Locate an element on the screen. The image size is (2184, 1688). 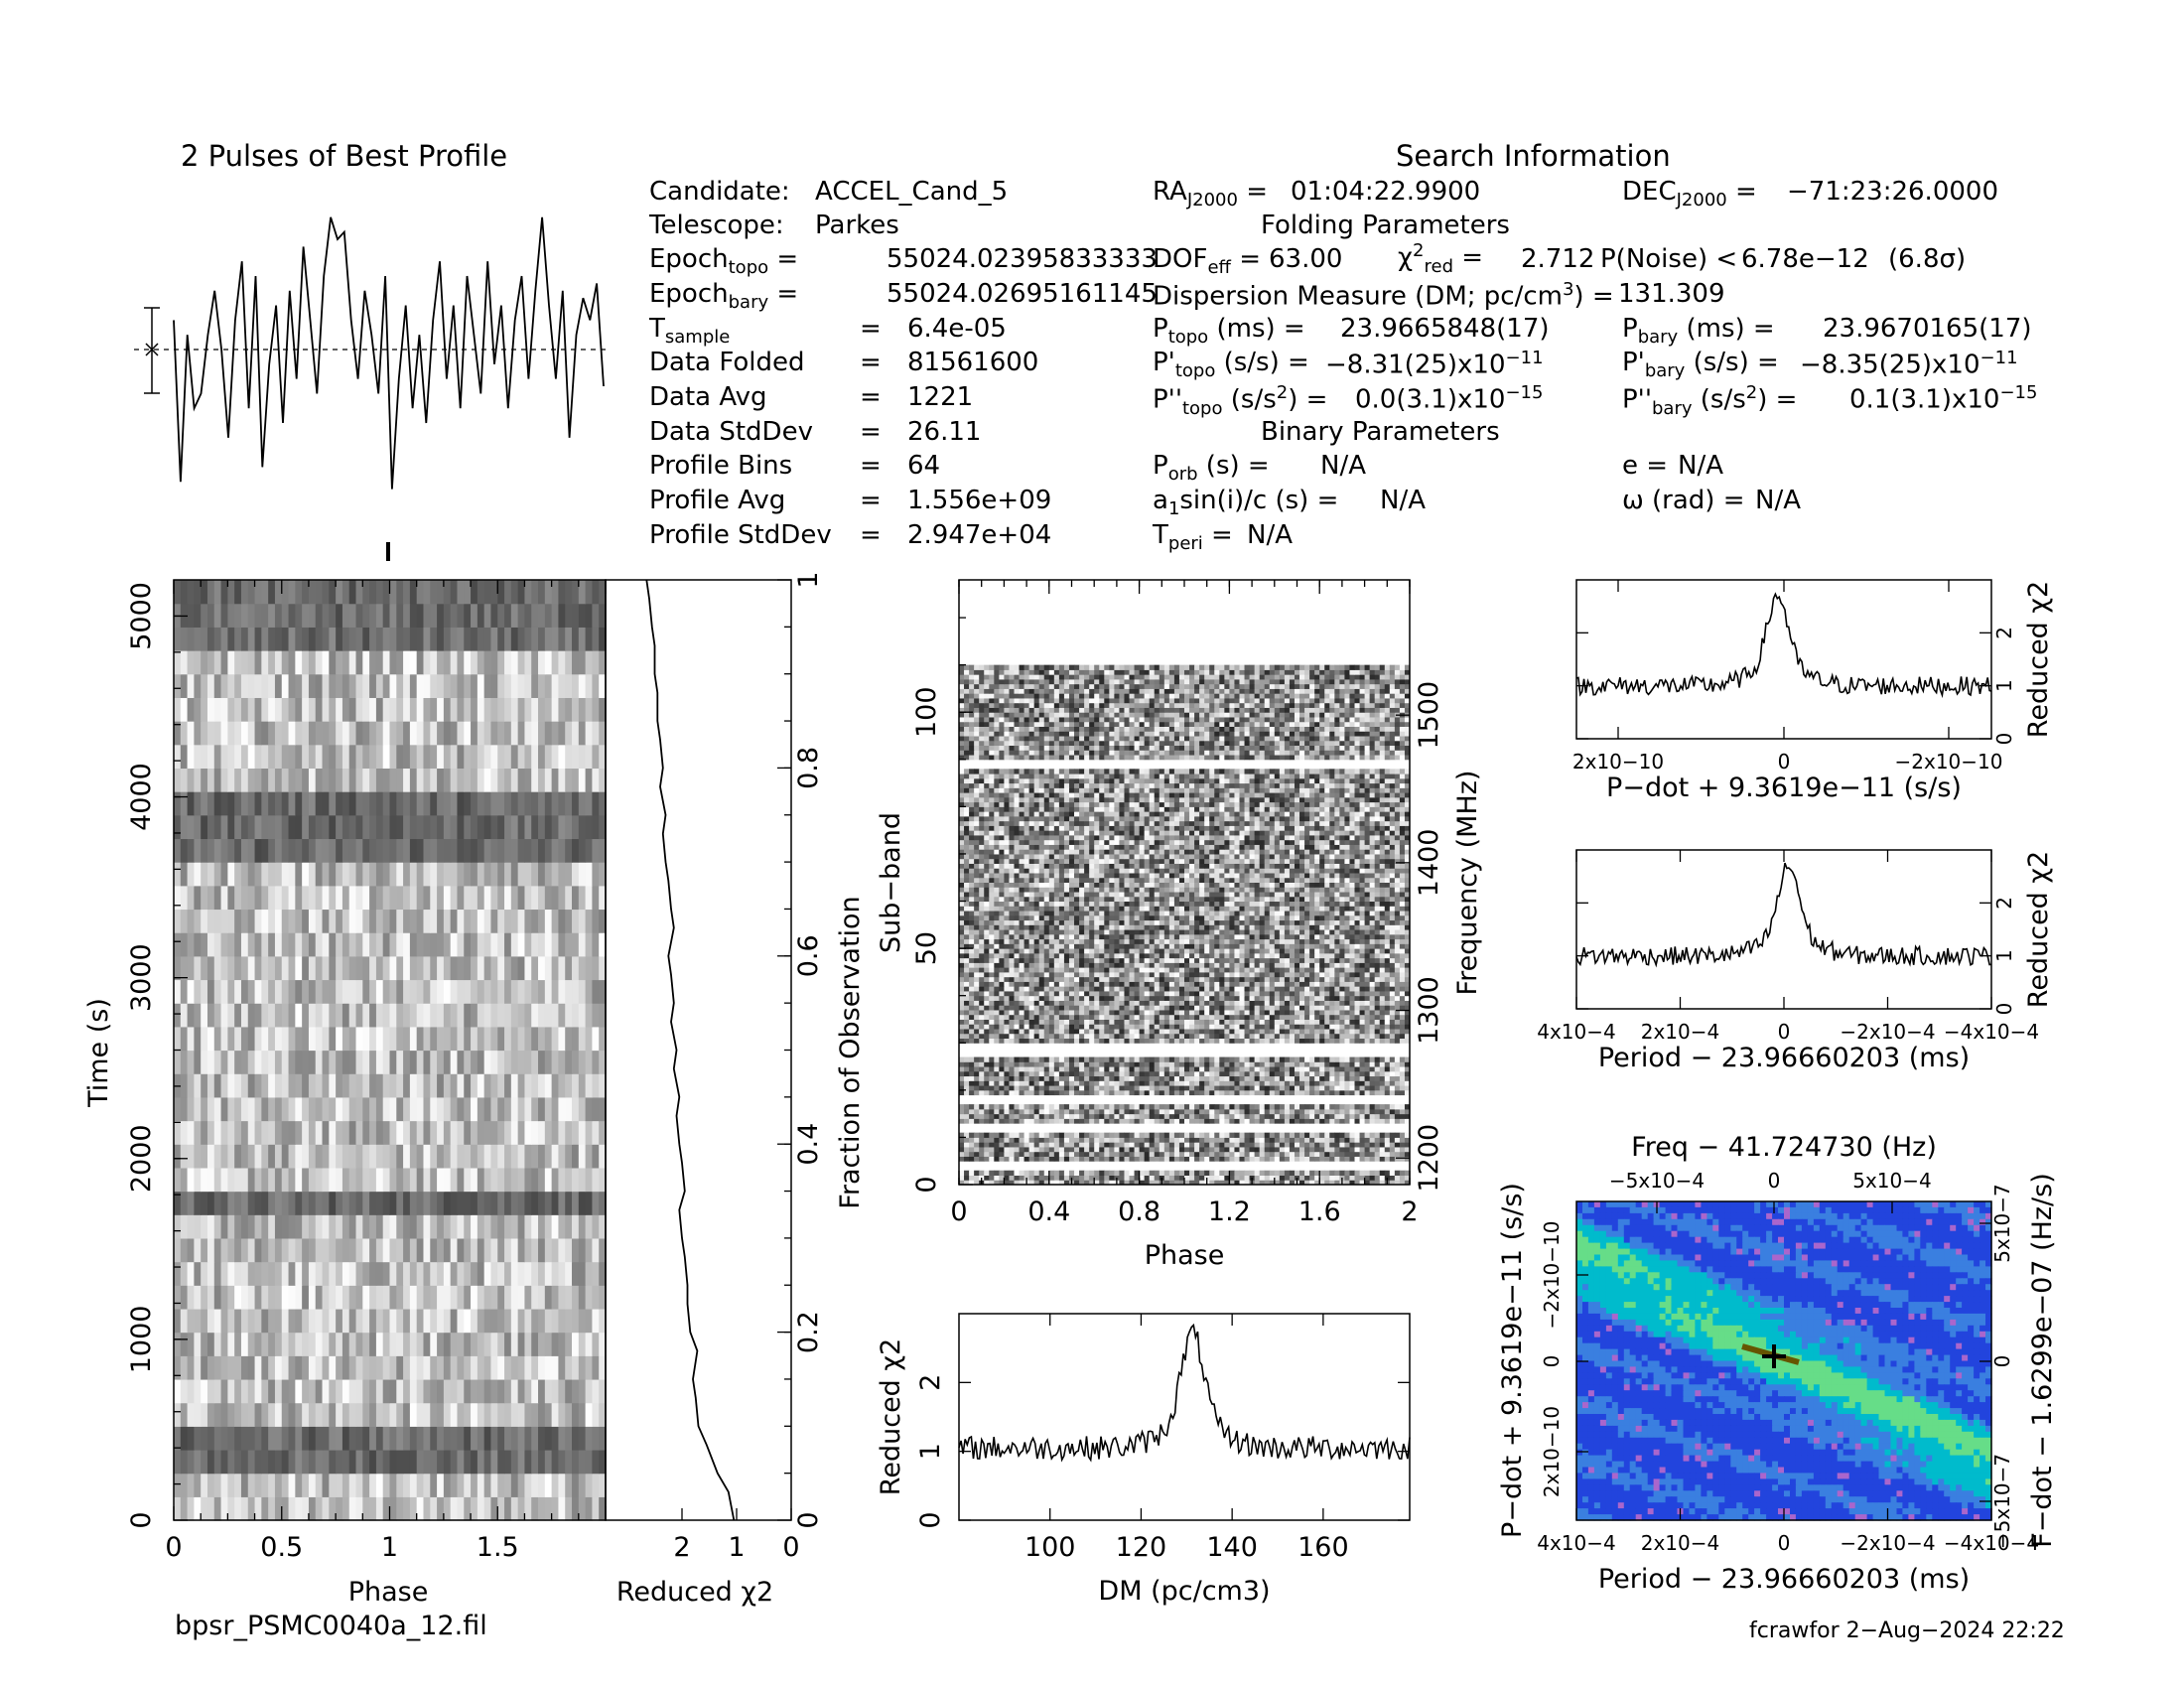
tperi-value: N/A is located at coordinates (1270, 535).